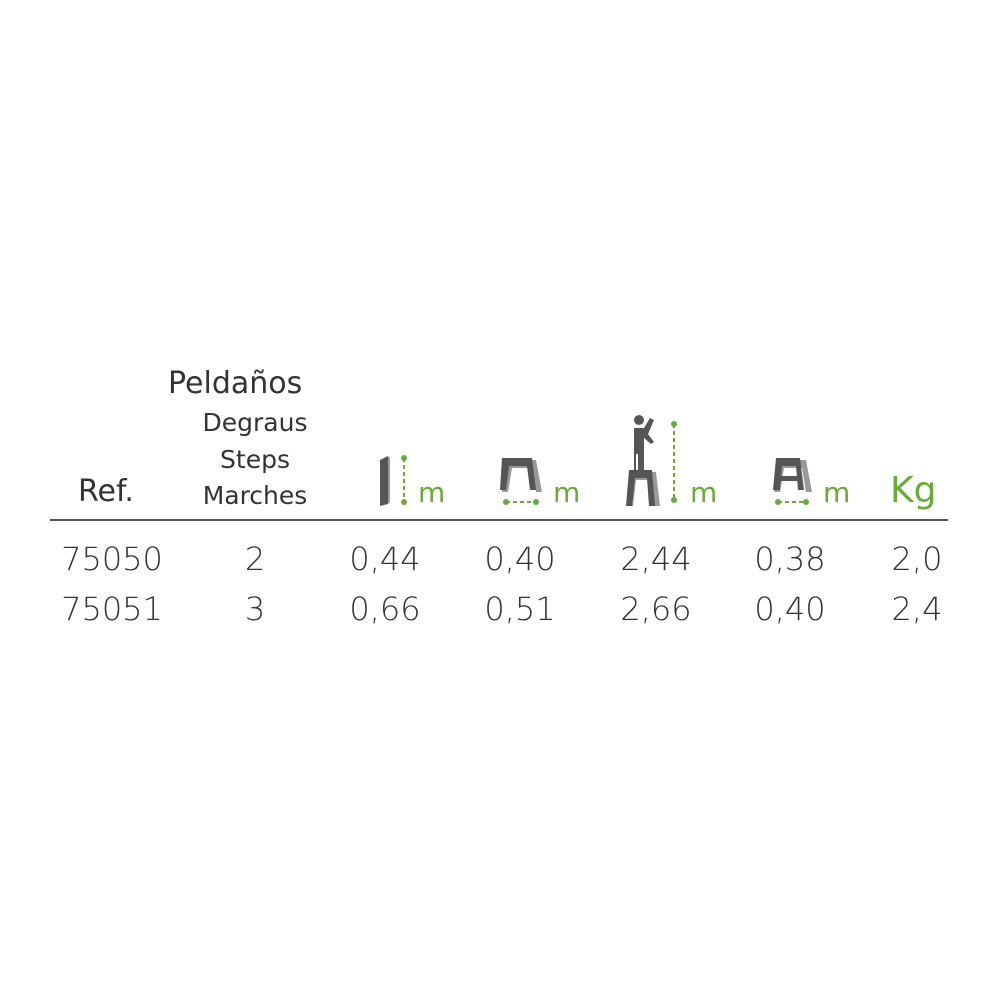 This screenshot has width=1000, height=1000. What do you see at coordinates (393, 480) in the screenshot?
I see `closed-ladder-height-icon` at bounding box center [393, 480].